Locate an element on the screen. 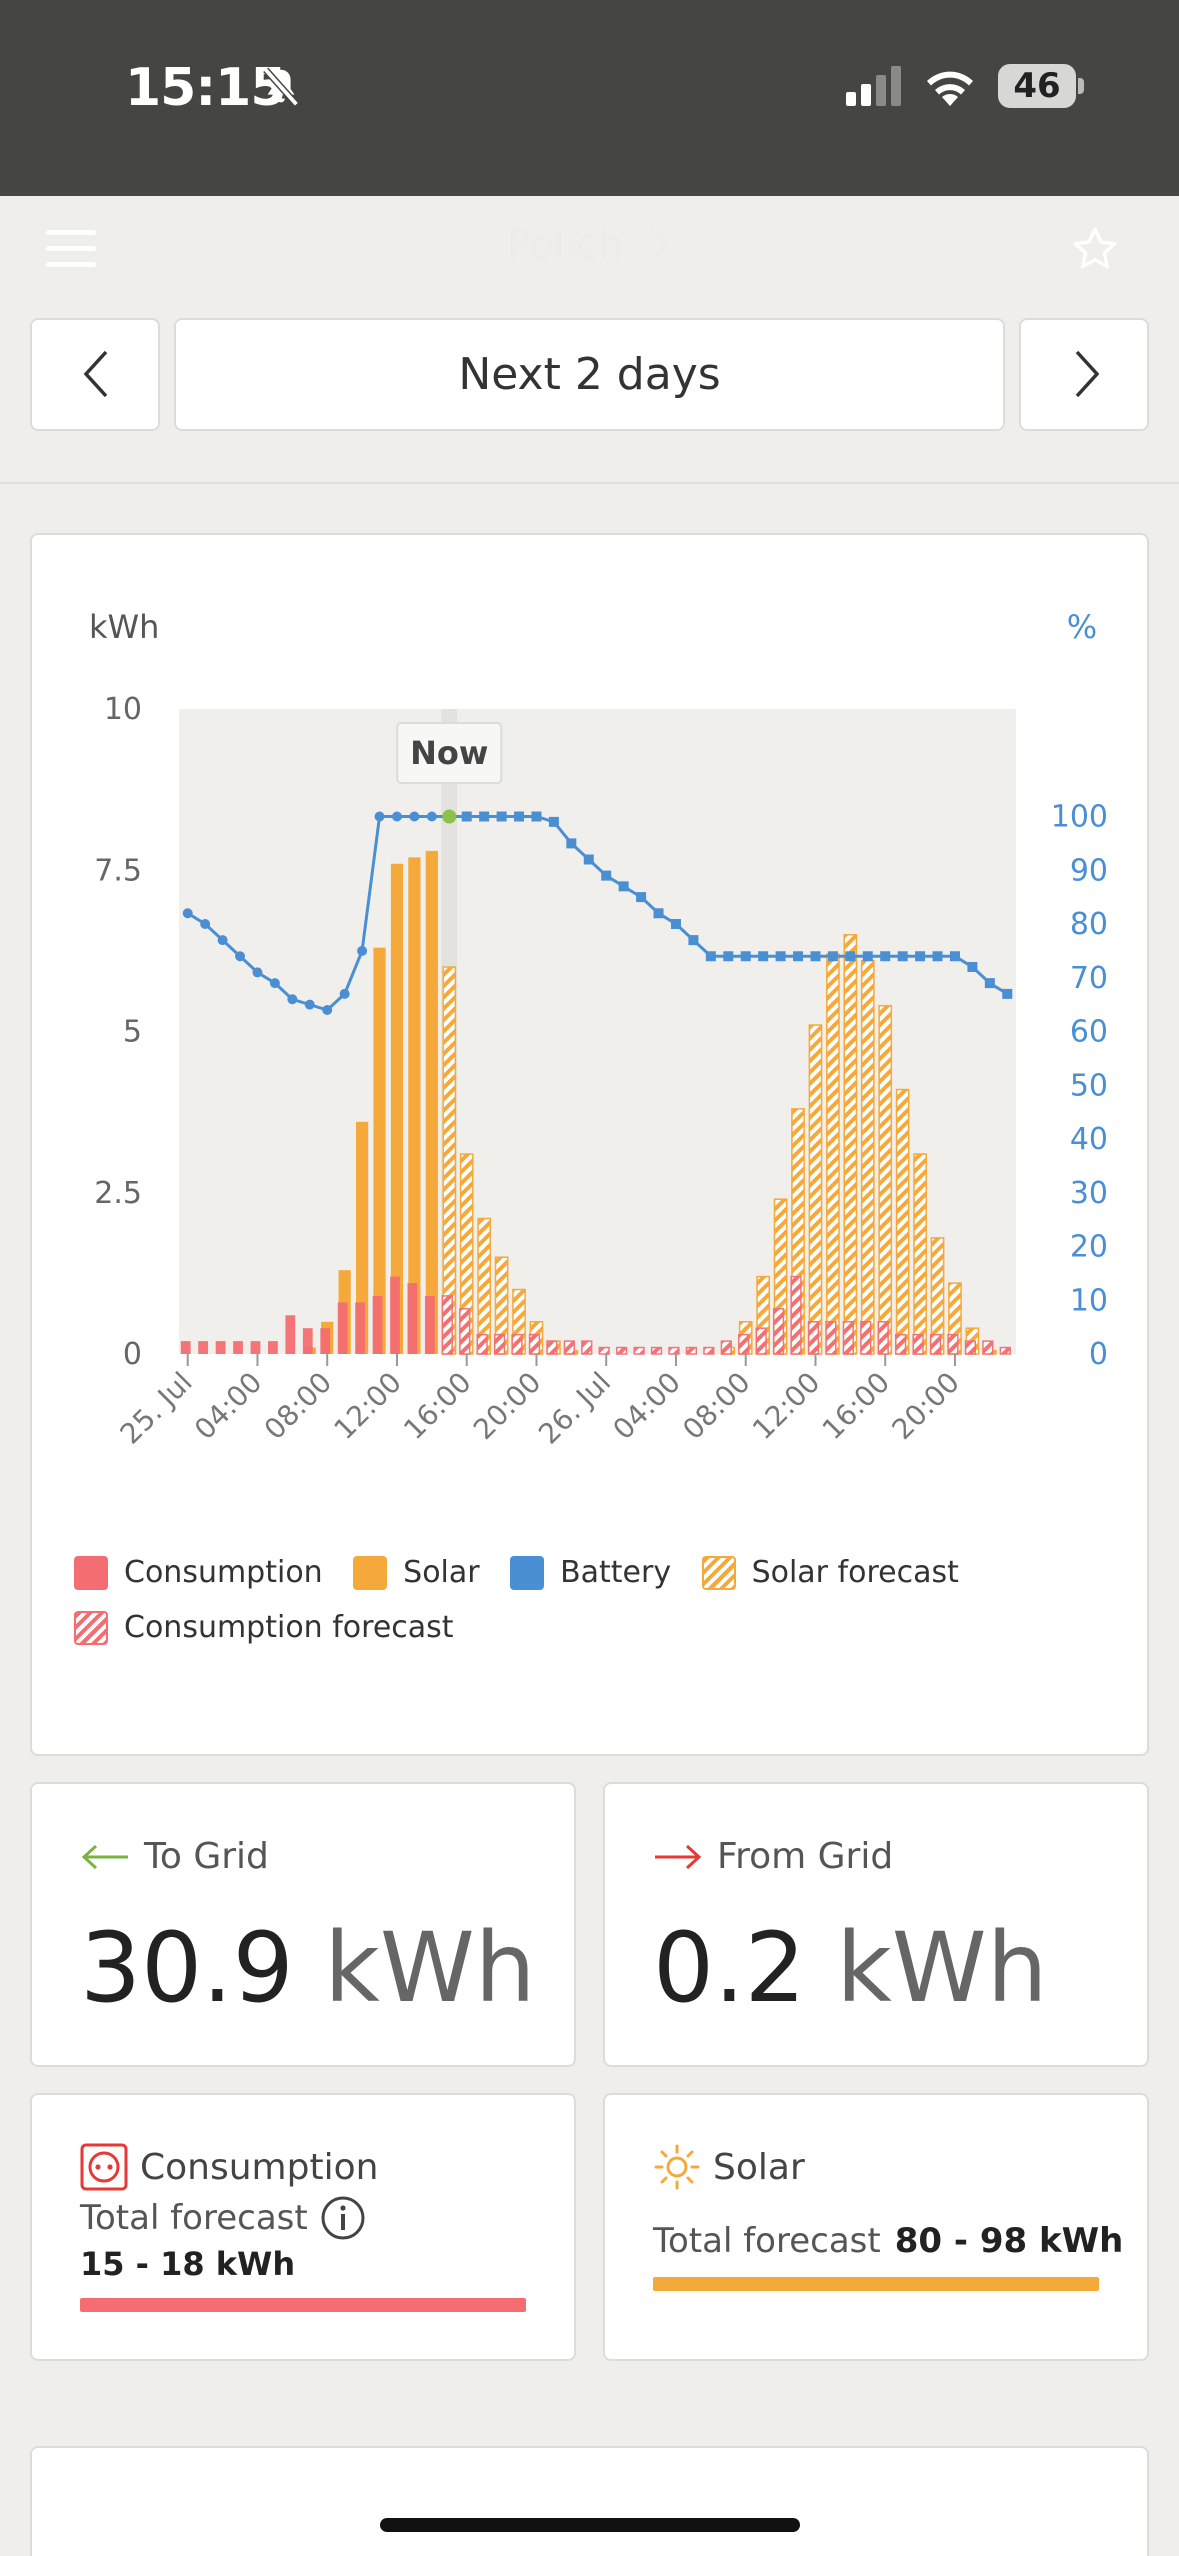 This screenshot has height=2556, width=1179. to-grid-card: To Grid 30.9 kWh is located at coordinates (303, 1924).